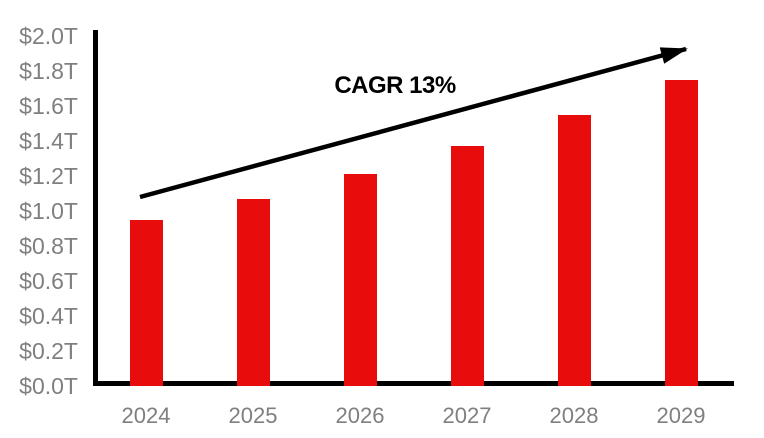 The width and height of the screenshot is (764, 438). I want to click on y-tick-label: $1.8T, so click(48, 71).